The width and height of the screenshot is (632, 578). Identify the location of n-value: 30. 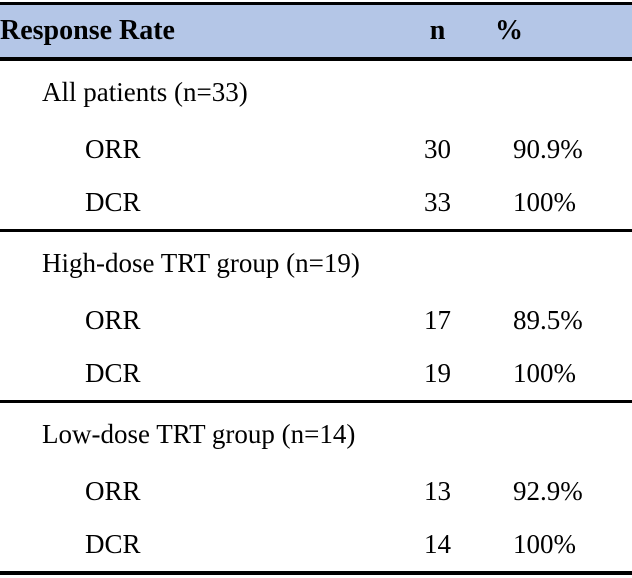
(437, 149).